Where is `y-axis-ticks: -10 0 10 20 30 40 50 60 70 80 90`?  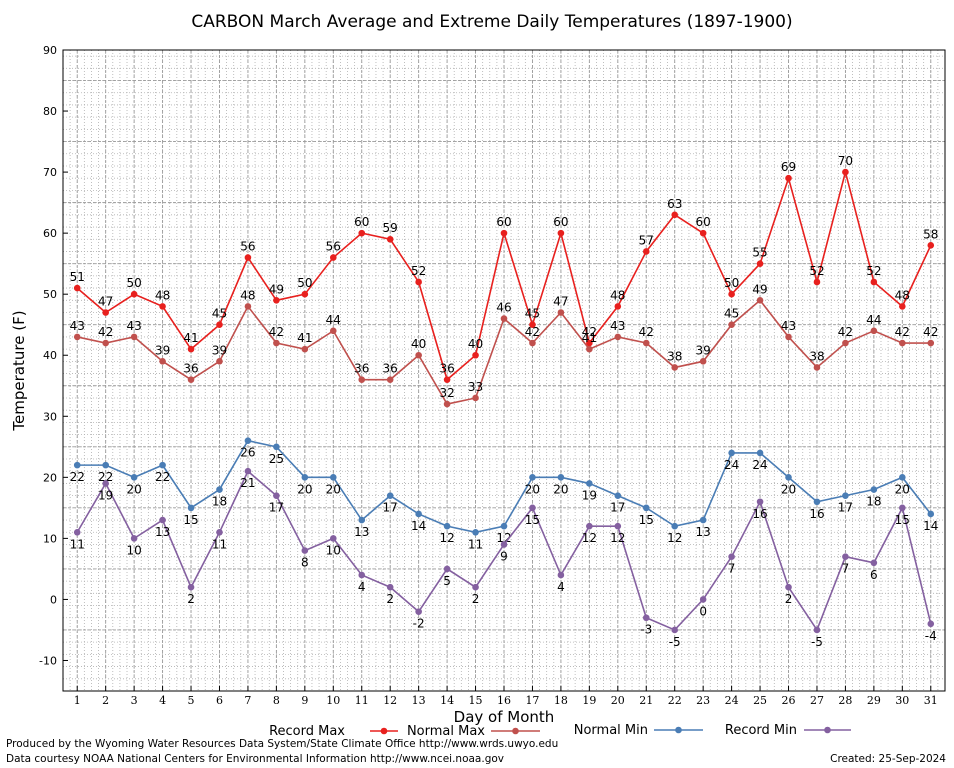
y-axis-ticks: -10 0 10 20 30 40 50 60 70 80 90 is located at coordinates (53, 355).